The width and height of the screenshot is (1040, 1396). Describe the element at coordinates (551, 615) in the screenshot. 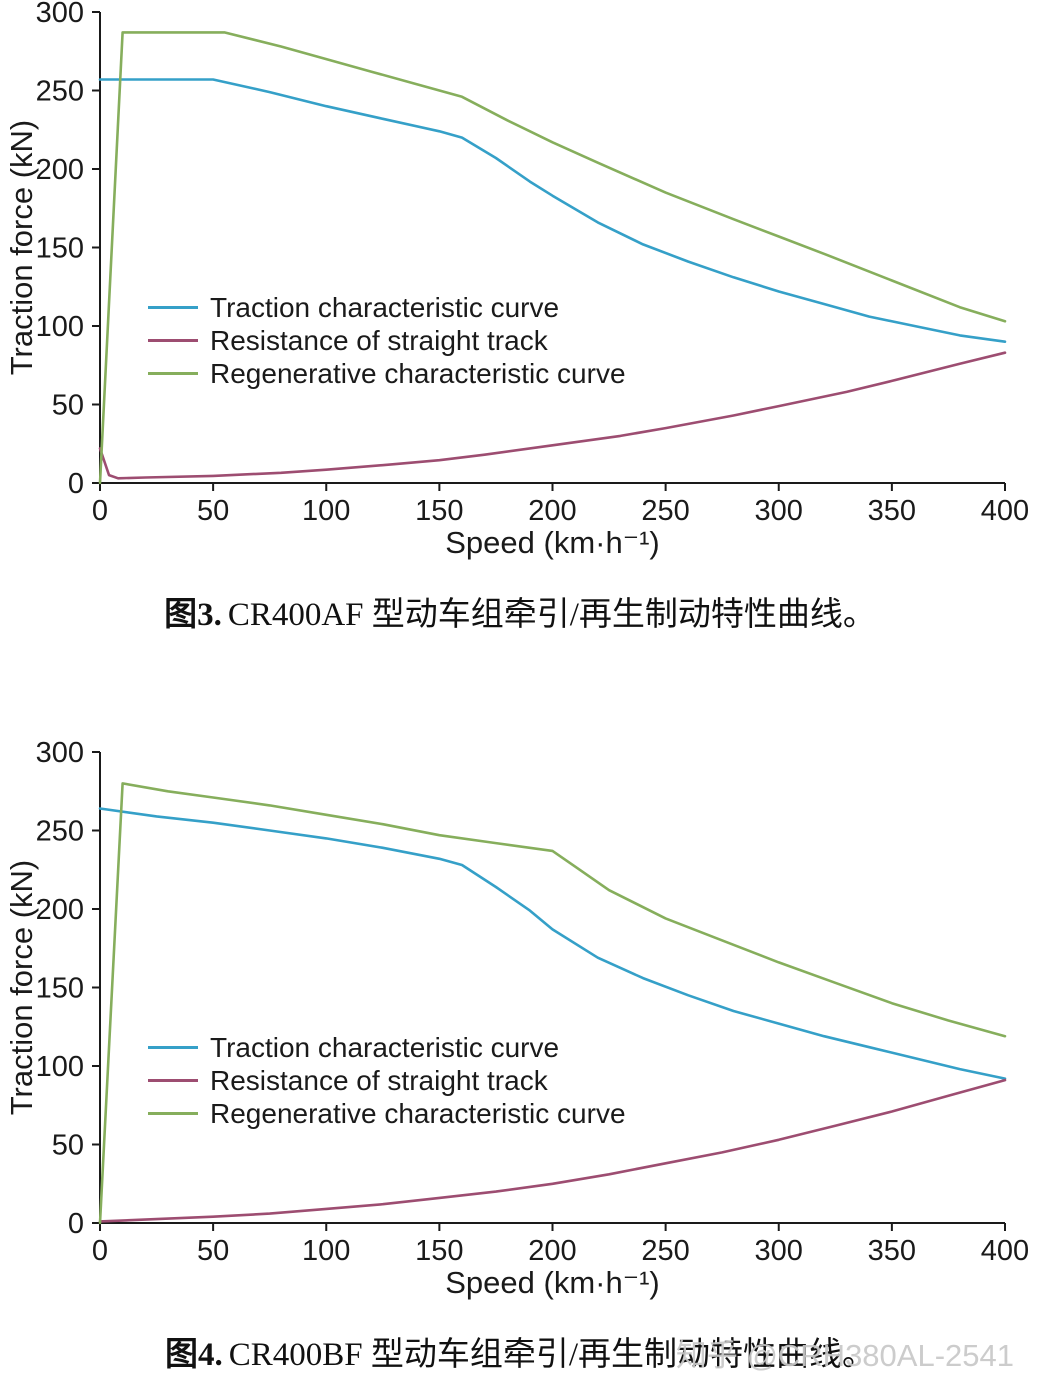

I see `caption-text: CR400AF 型动车组牵引/再生制动特性曲线。` at that location.